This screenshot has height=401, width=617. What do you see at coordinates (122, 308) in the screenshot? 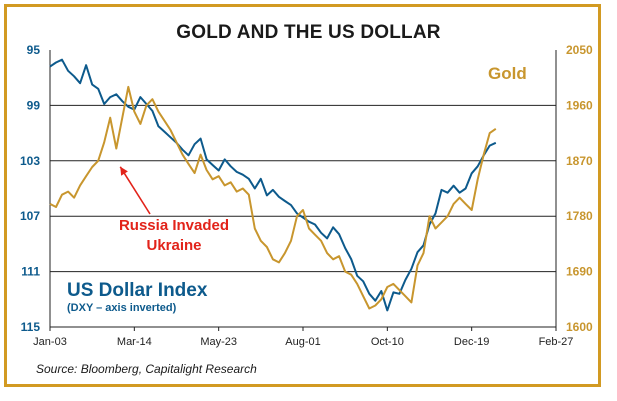
I see `legend-usd-sublabel: (DXY – axis inverted)` at bounding box center [122, 308].